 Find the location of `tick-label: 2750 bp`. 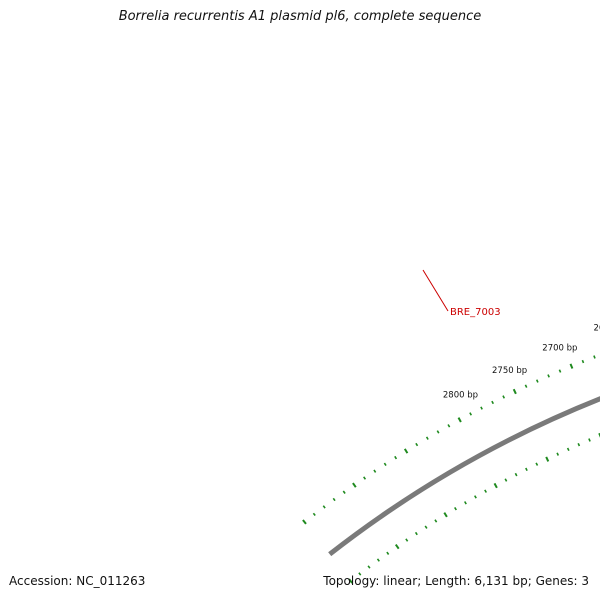

tick-label: 2750 bp is located at coordinates (509, 371).